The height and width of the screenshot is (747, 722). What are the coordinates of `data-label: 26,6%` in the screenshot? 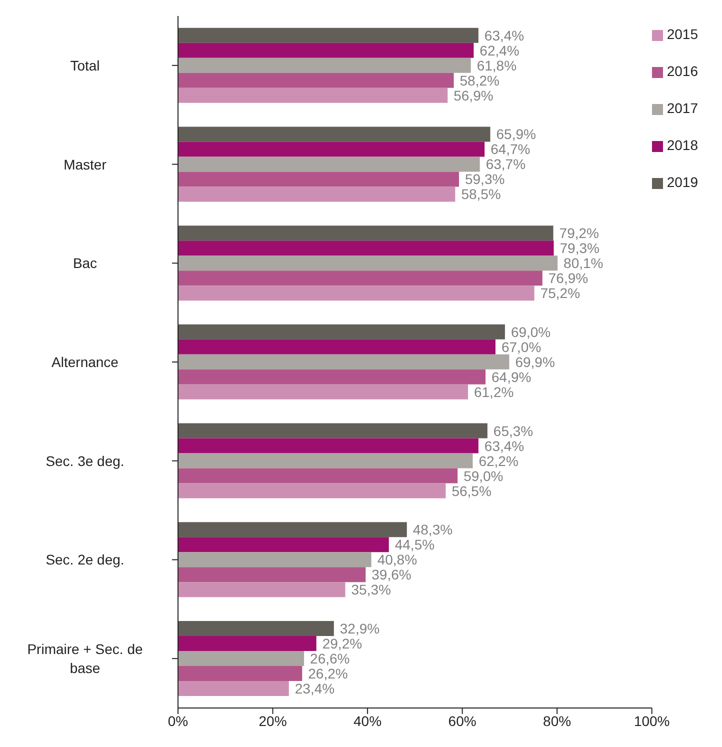 It's located at (330, 658).